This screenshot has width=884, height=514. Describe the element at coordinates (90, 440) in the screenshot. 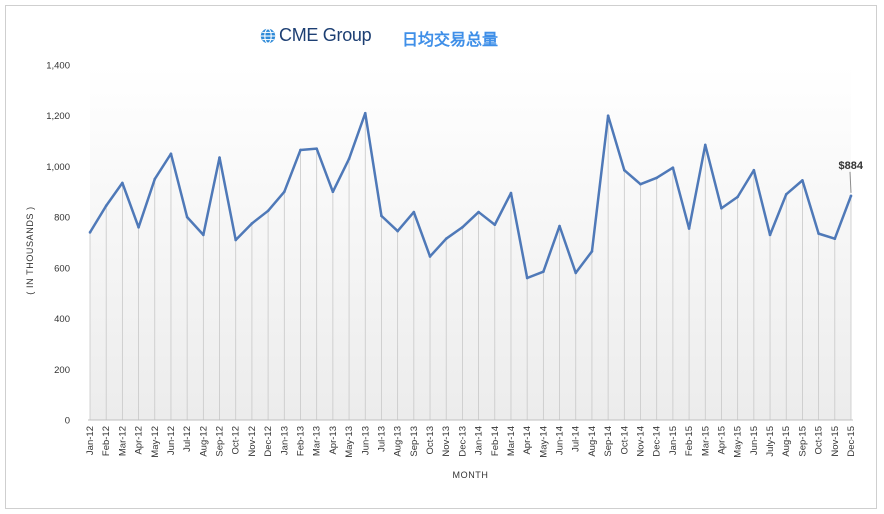

I see `x-tick-label: Jan-12` at that location.